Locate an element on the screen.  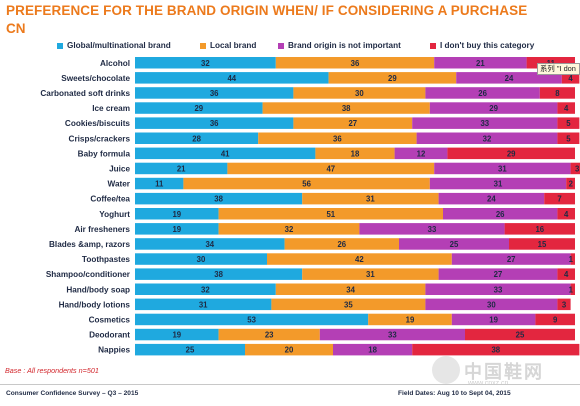
data-label: 28 is located at coordinates (196, 138).